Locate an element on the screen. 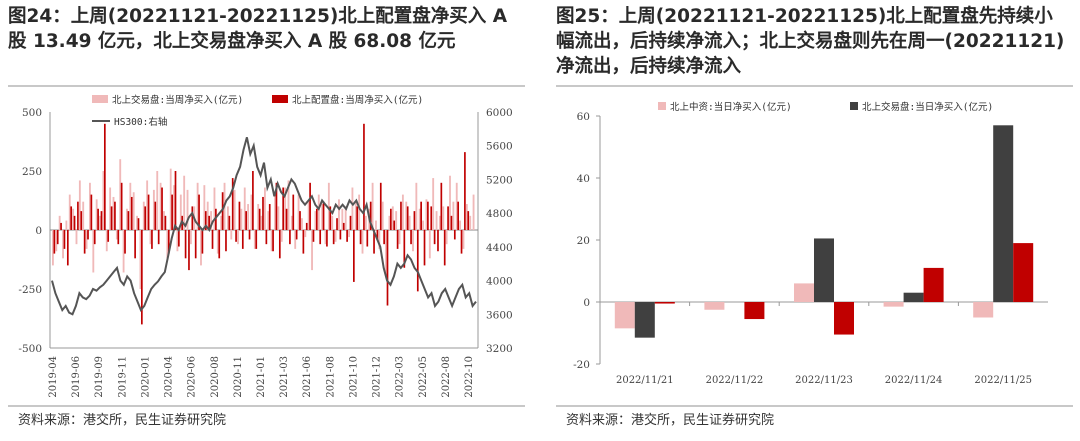  y-tick-label: 0 is located at coordinates (38, 231).